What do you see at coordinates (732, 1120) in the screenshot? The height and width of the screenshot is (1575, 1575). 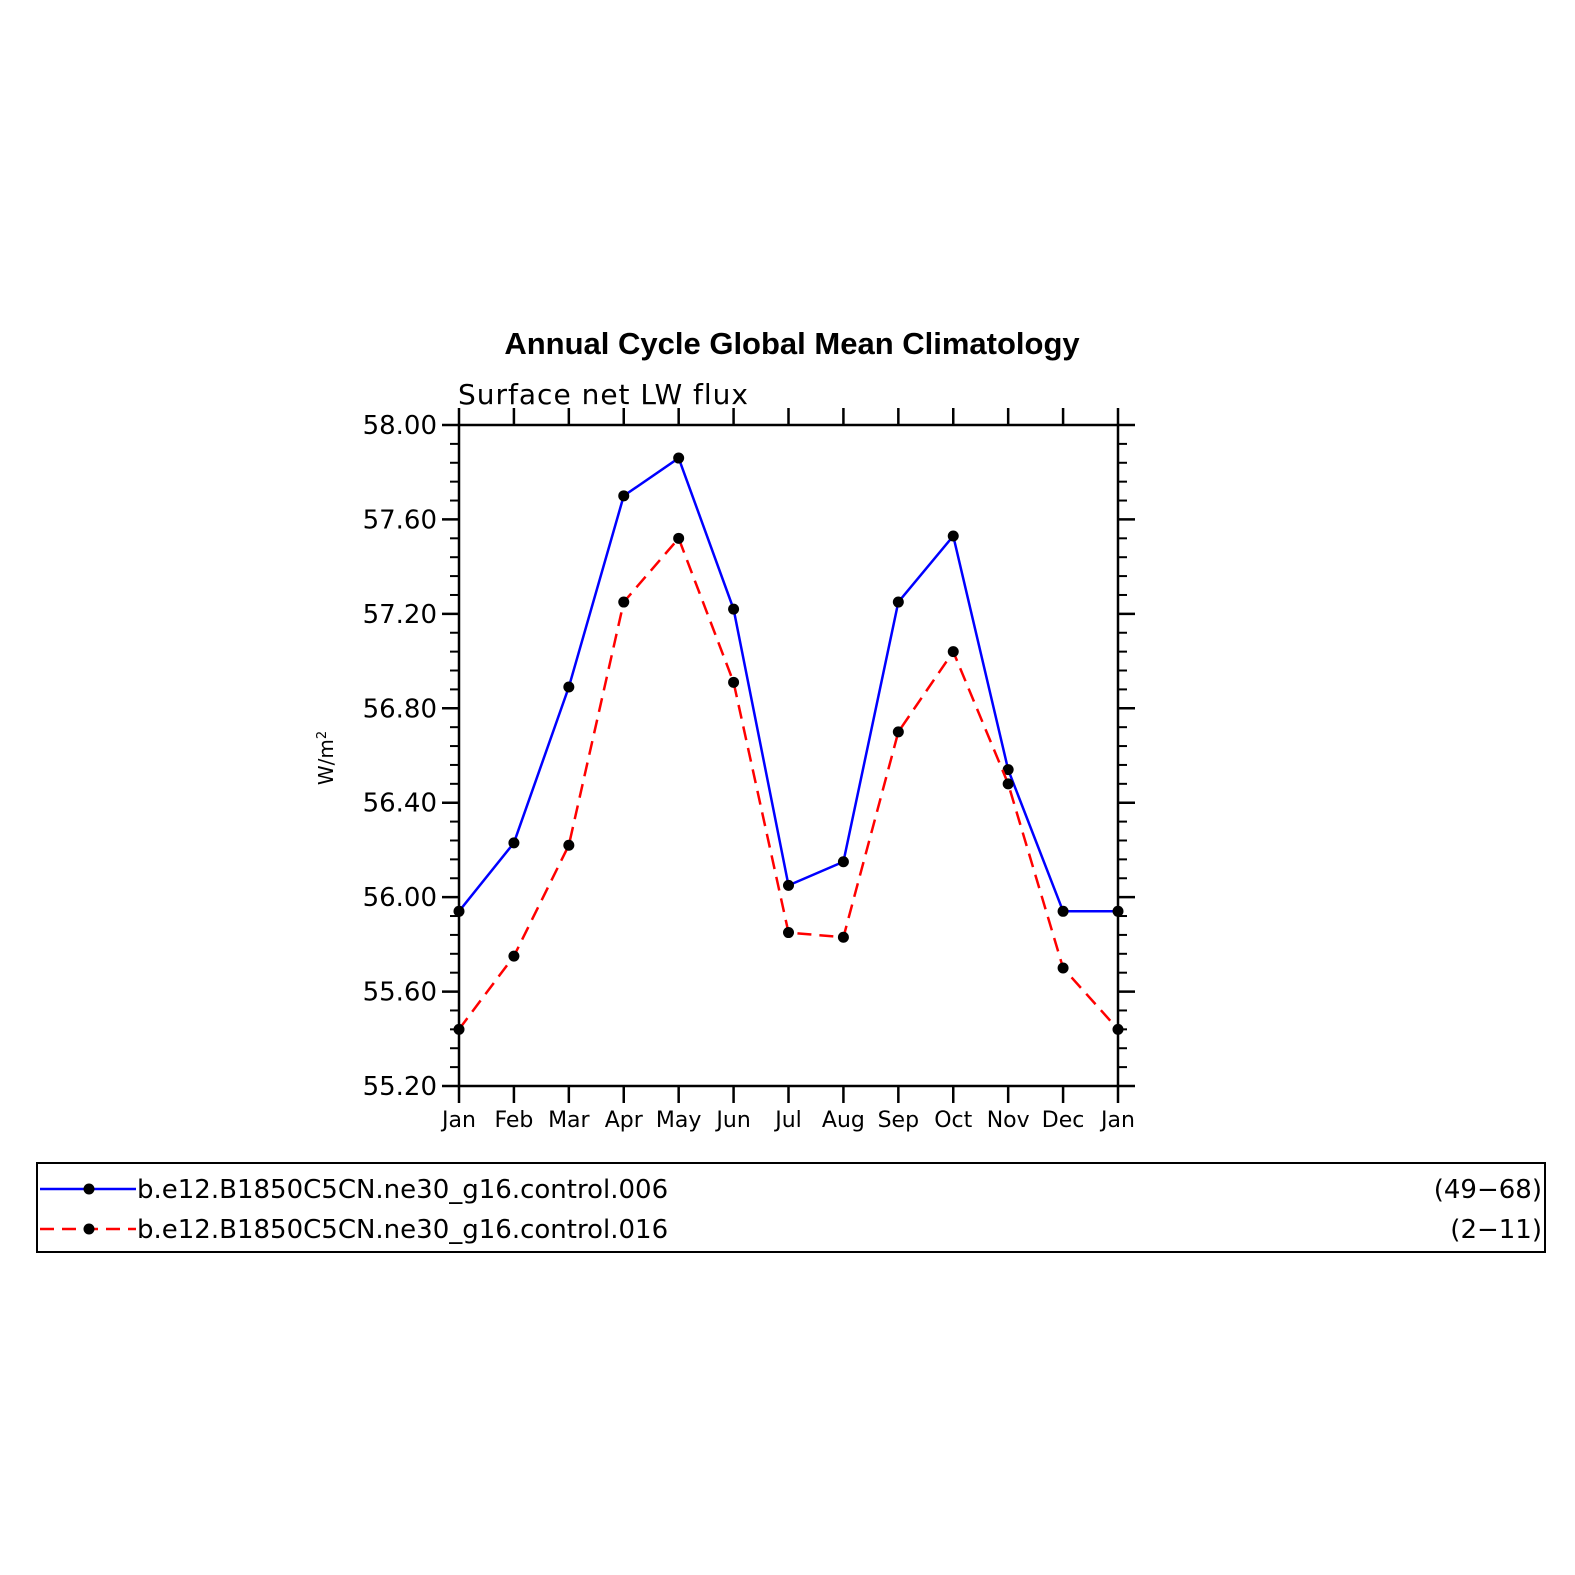 I see `x-tick-label: Jun` at bounding box center [732, 1120].